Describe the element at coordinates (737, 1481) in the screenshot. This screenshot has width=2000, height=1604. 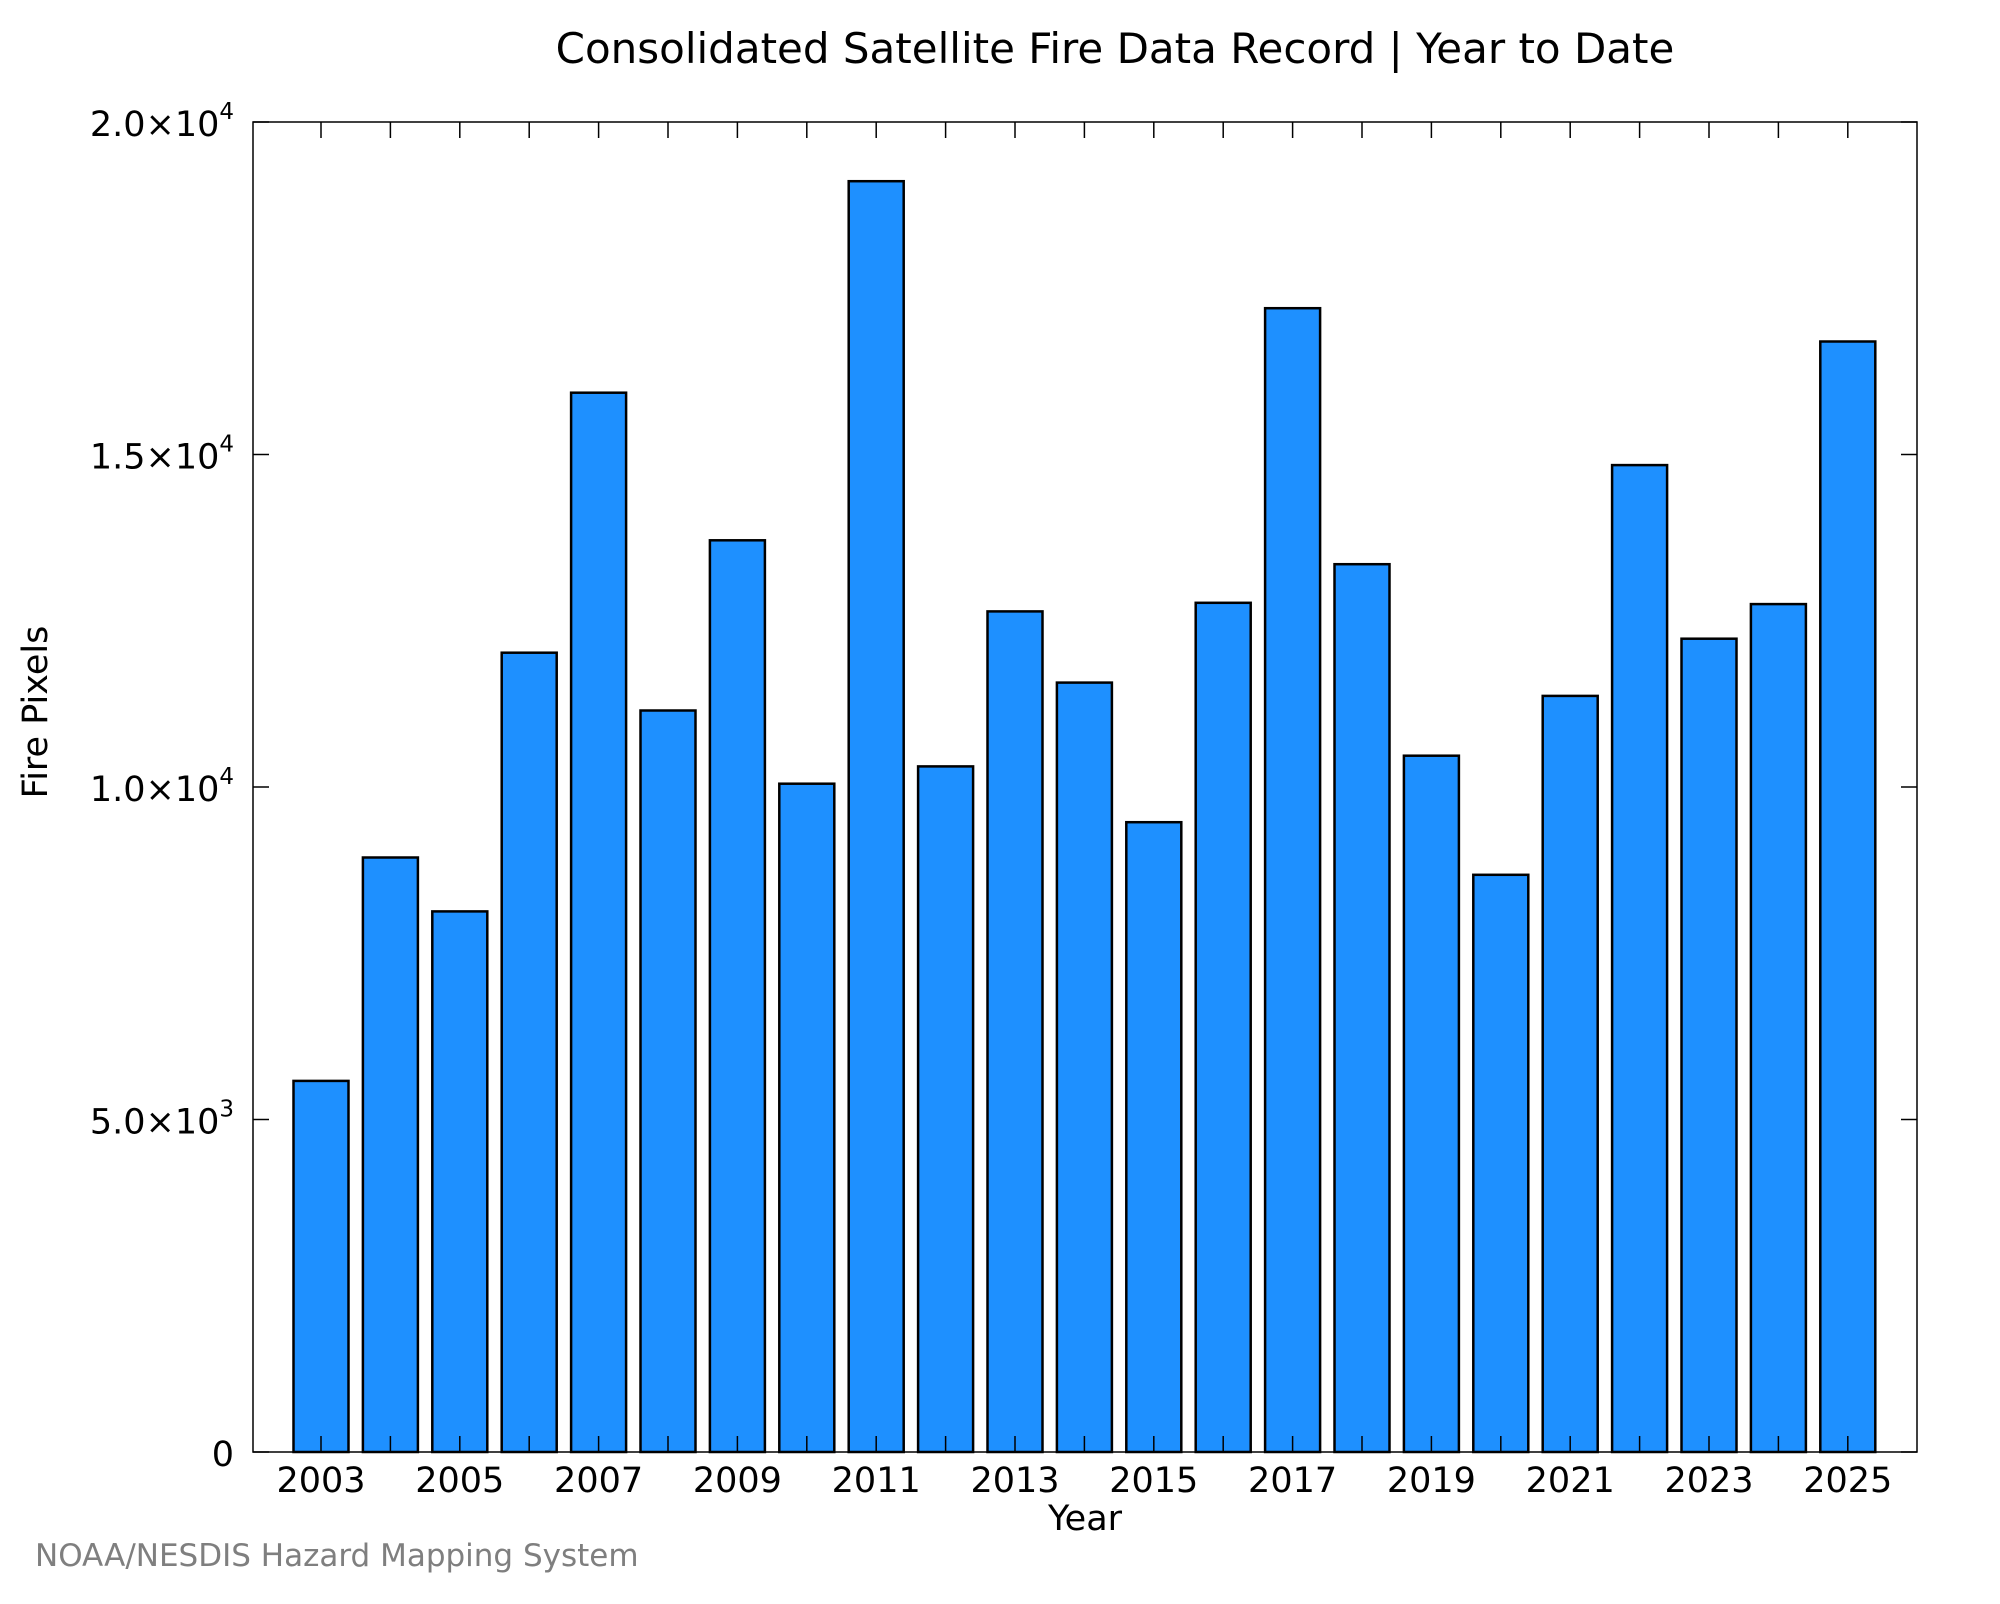
I see `x-tick-label-2009: 2009` at that location.